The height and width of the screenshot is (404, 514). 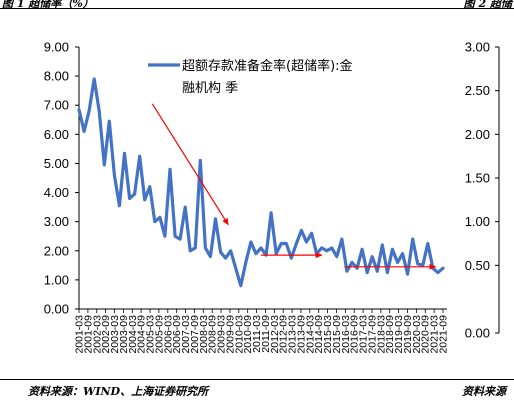 I want to click on x-tick-label: 2008-09, so click(x=213, y=334).